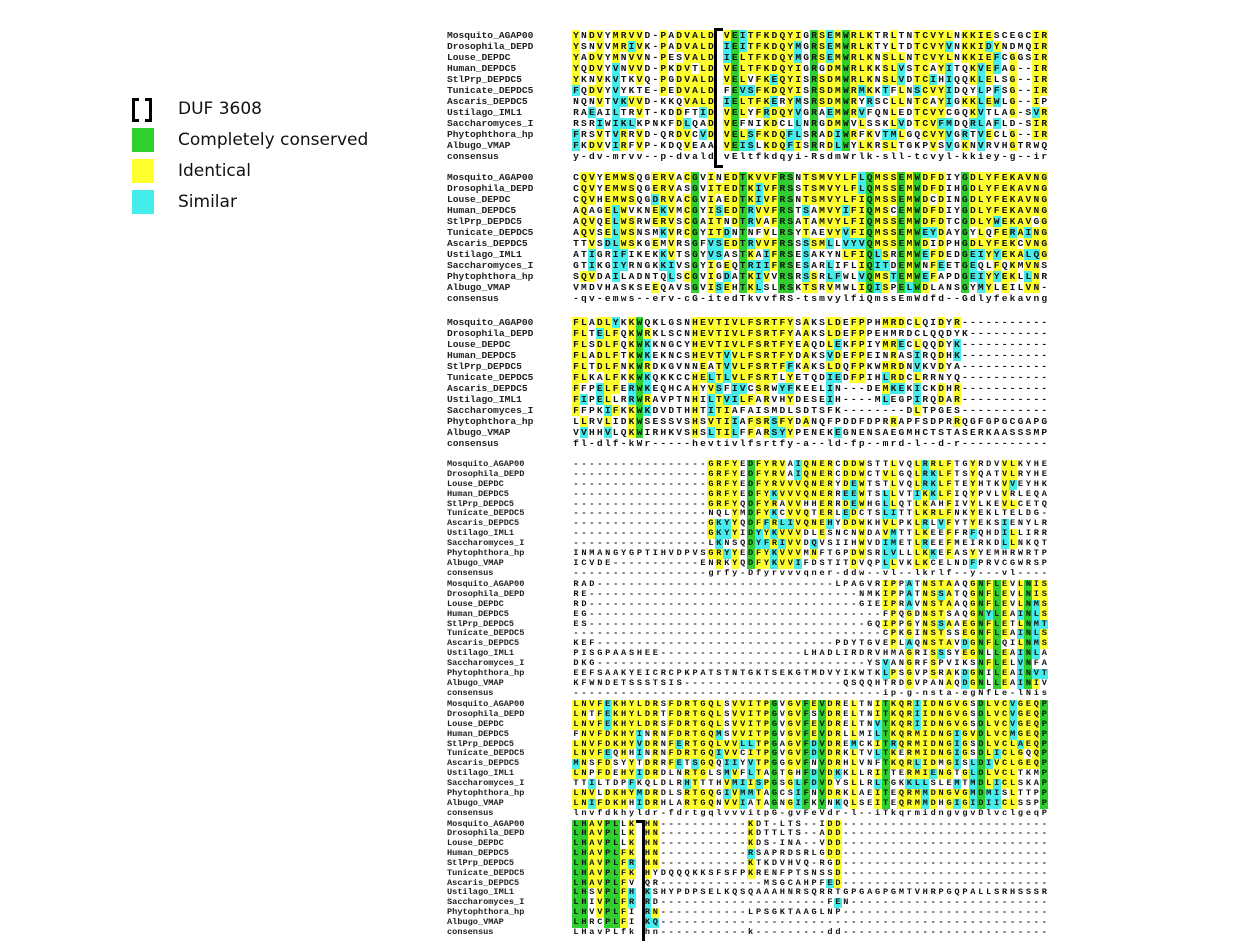 This screenshot has height=941, width=1250. I want to click on residue: e, so click(965, 694).